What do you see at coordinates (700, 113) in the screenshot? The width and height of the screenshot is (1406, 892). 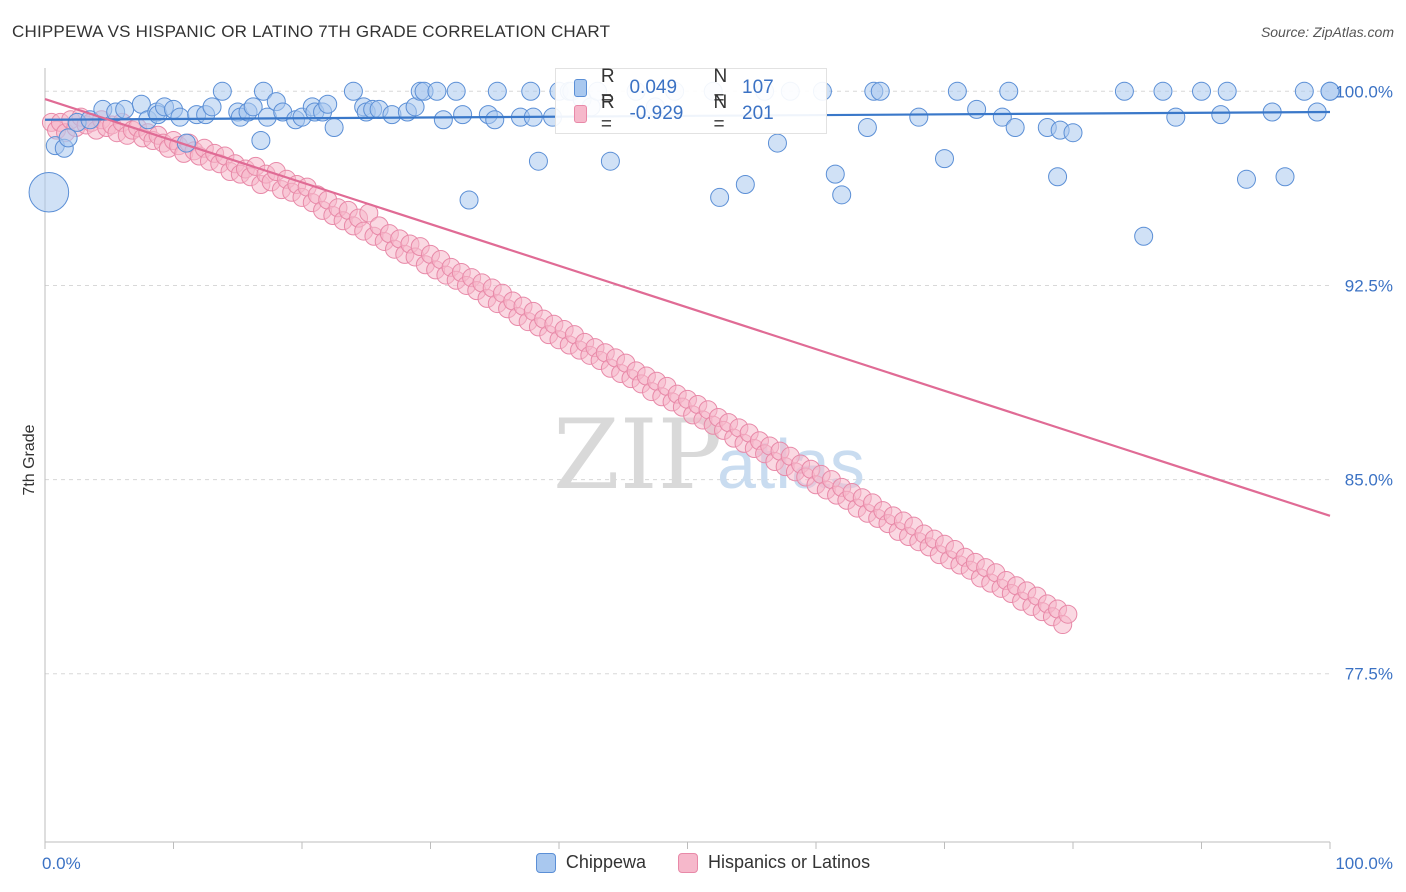 I see `legend-row-hispanic: R = -0.929 N = 201` at bounding box center [700, 113].